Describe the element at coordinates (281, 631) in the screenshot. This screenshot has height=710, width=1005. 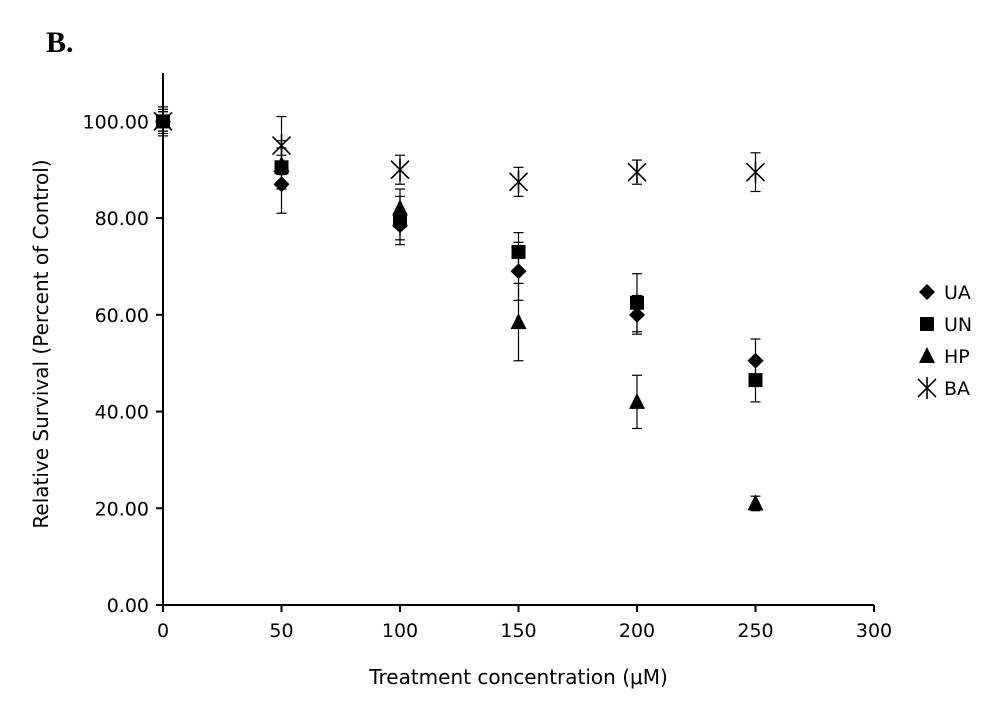
I see `x-tick-label: 50` at that location.